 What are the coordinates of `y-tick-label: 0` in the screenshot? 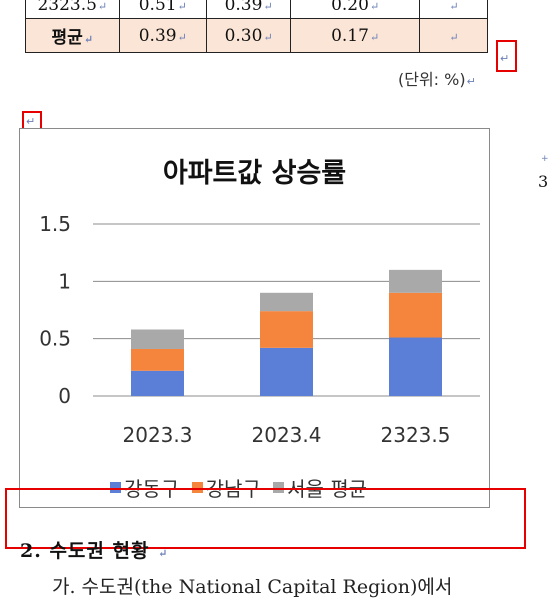 It's located at (64, 396).